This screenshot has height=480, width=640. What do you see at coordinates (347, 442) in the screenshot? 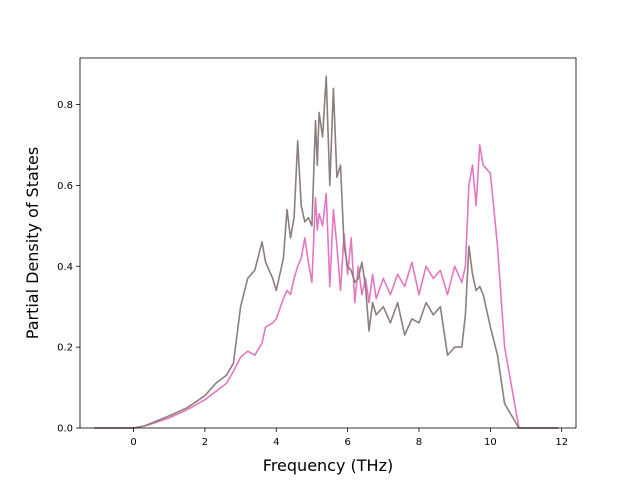
I see `x-tick-label: 6` at bounding box center [347, 442].